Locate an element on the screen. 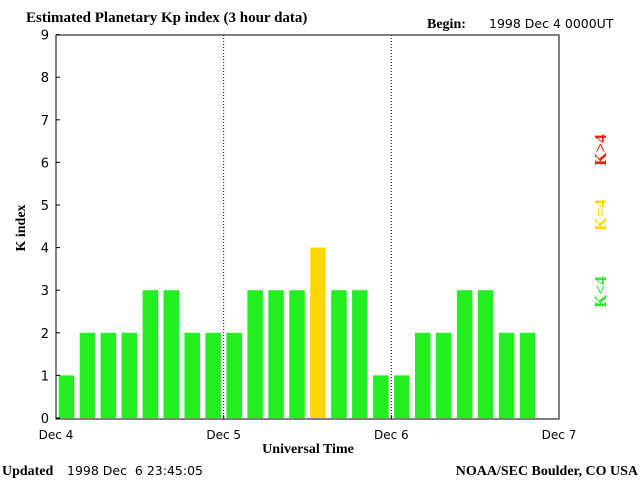 The height and width of the screenshot is (480, 640). y-tick-labels: 0 1 2 3 4 5 6 7 8 9 is located at coordinates (50, 228).